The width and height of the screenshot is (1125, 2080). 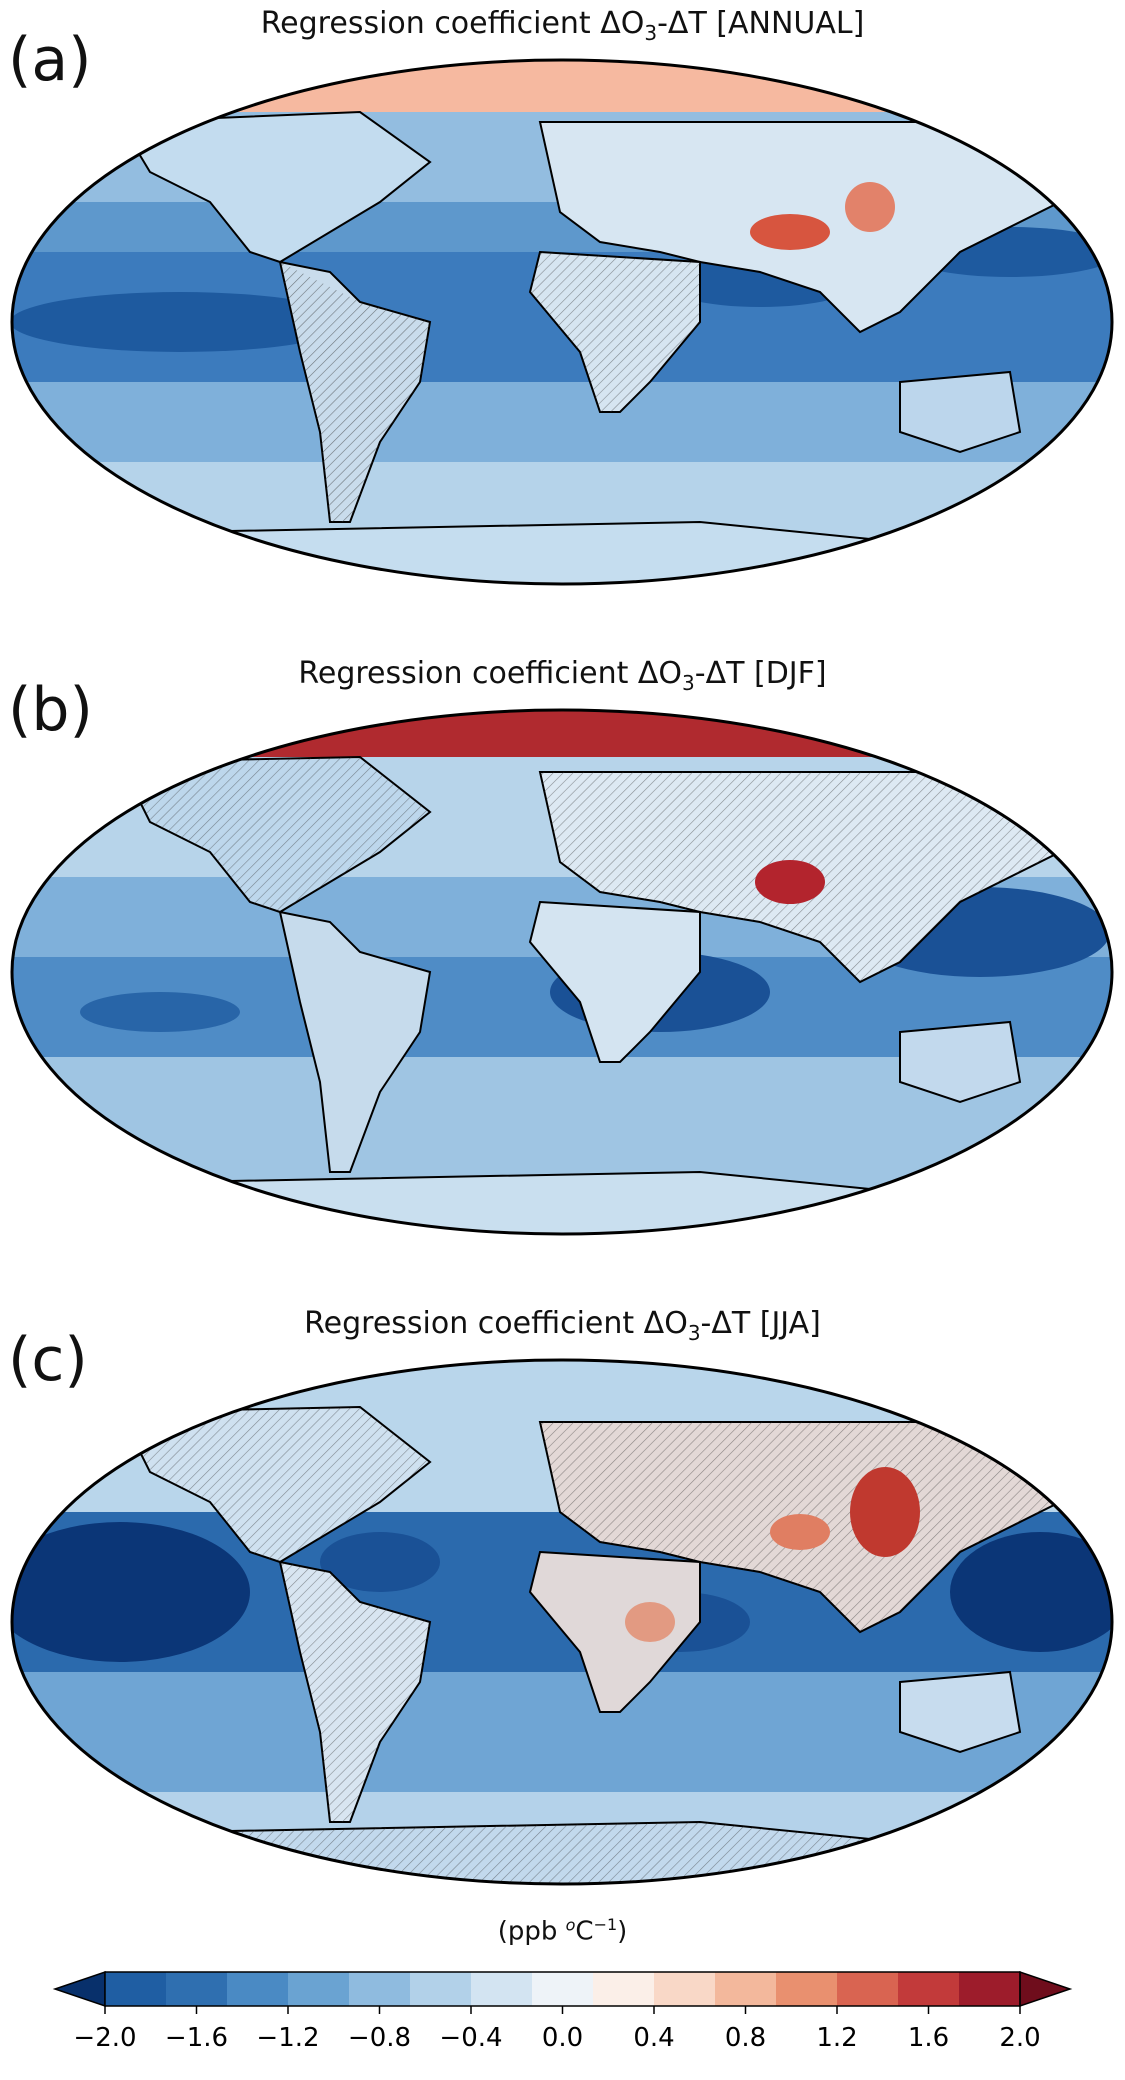 I want to click on colorbar-tick-label: −1.2, so click(x=287, y=2038).